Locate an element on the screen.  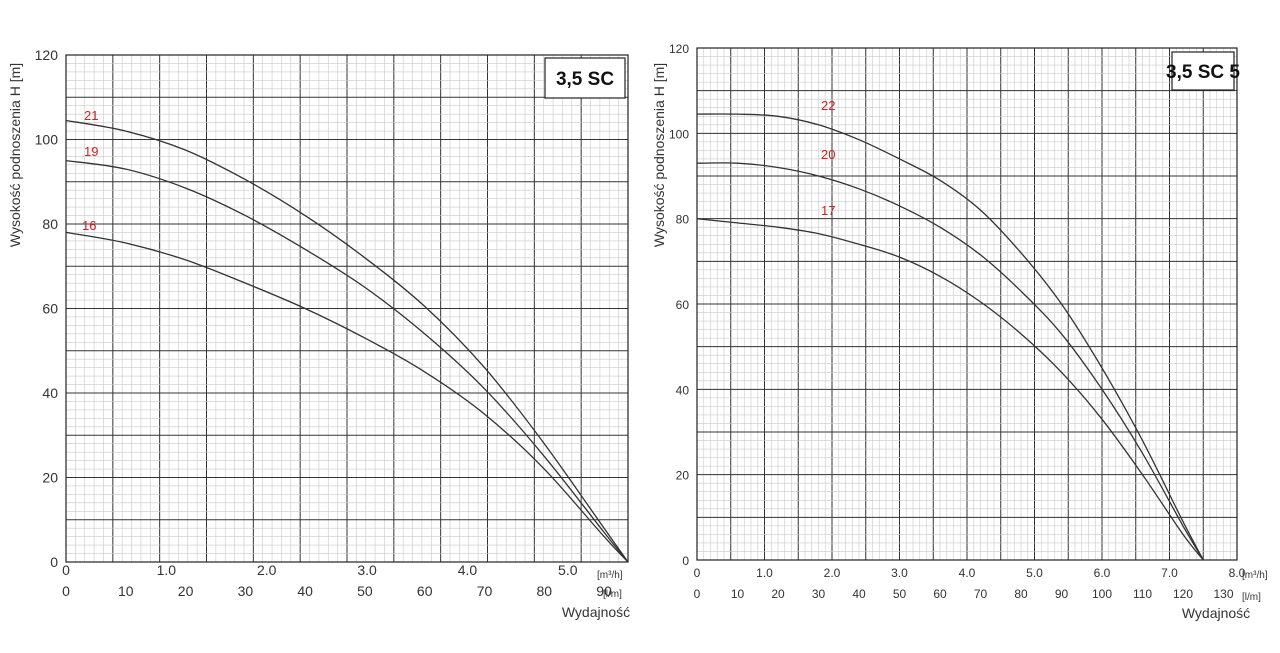
x-secondary-tick-label: 110 is located at coordinates (1142, 594).